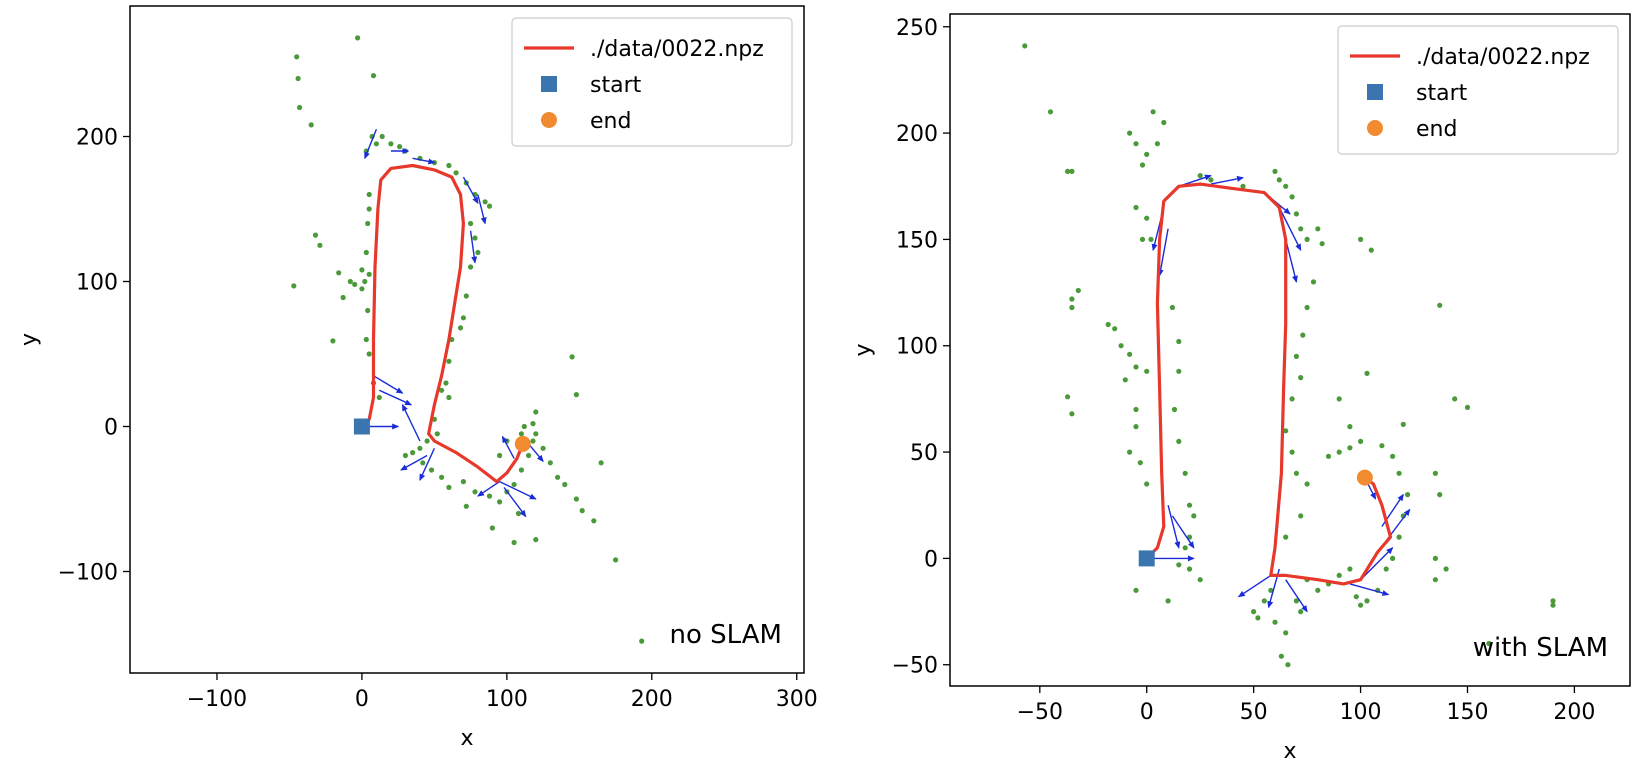 The height and width of the screenshot is (770, 1644). I want to click on x-tick-label: 150, so click(1467, 712).